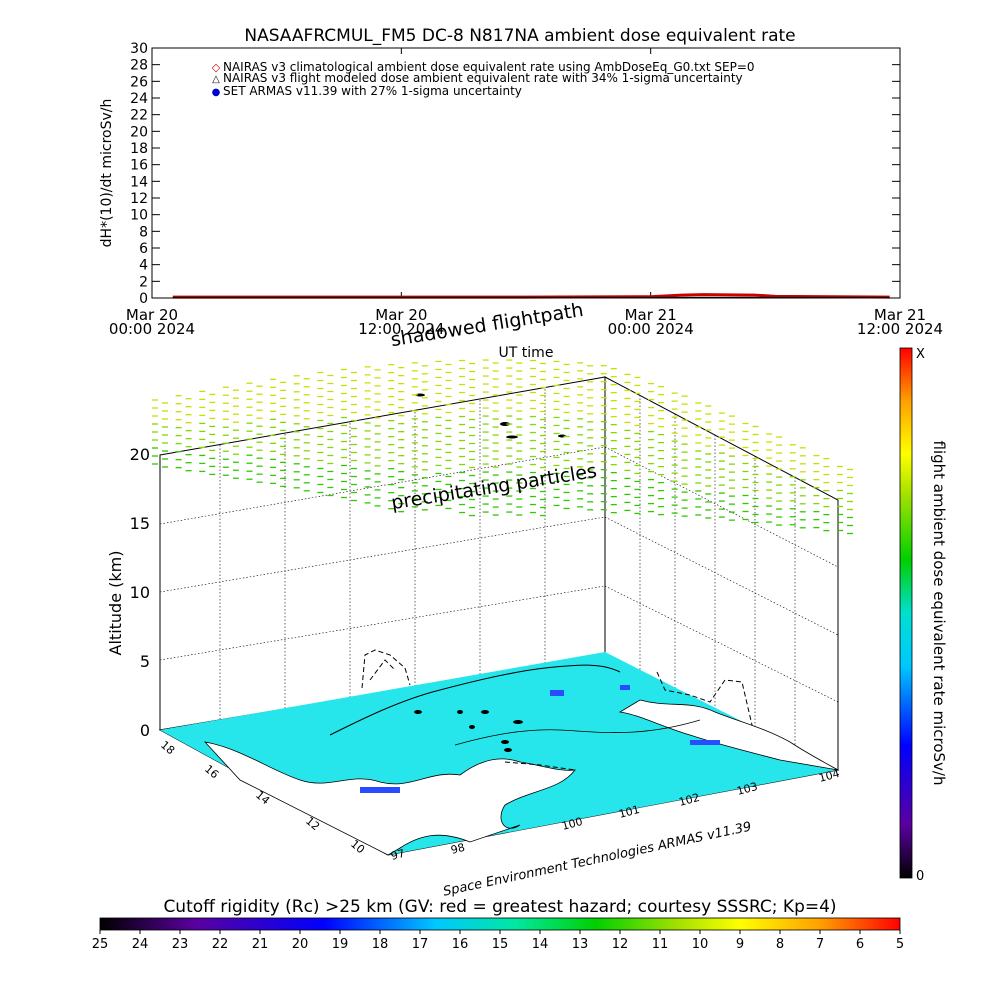 This screenshot has width=1000, height=1000. Describe the element at coordinates (490, 572) in the screenshot. I see `flight-path-dots` at that location.